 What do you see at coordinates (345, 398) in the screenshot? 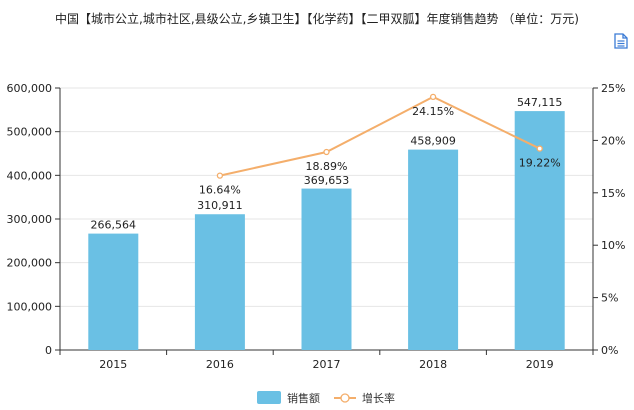
I see `legend-line-marker` at bounding box center [345, 398].